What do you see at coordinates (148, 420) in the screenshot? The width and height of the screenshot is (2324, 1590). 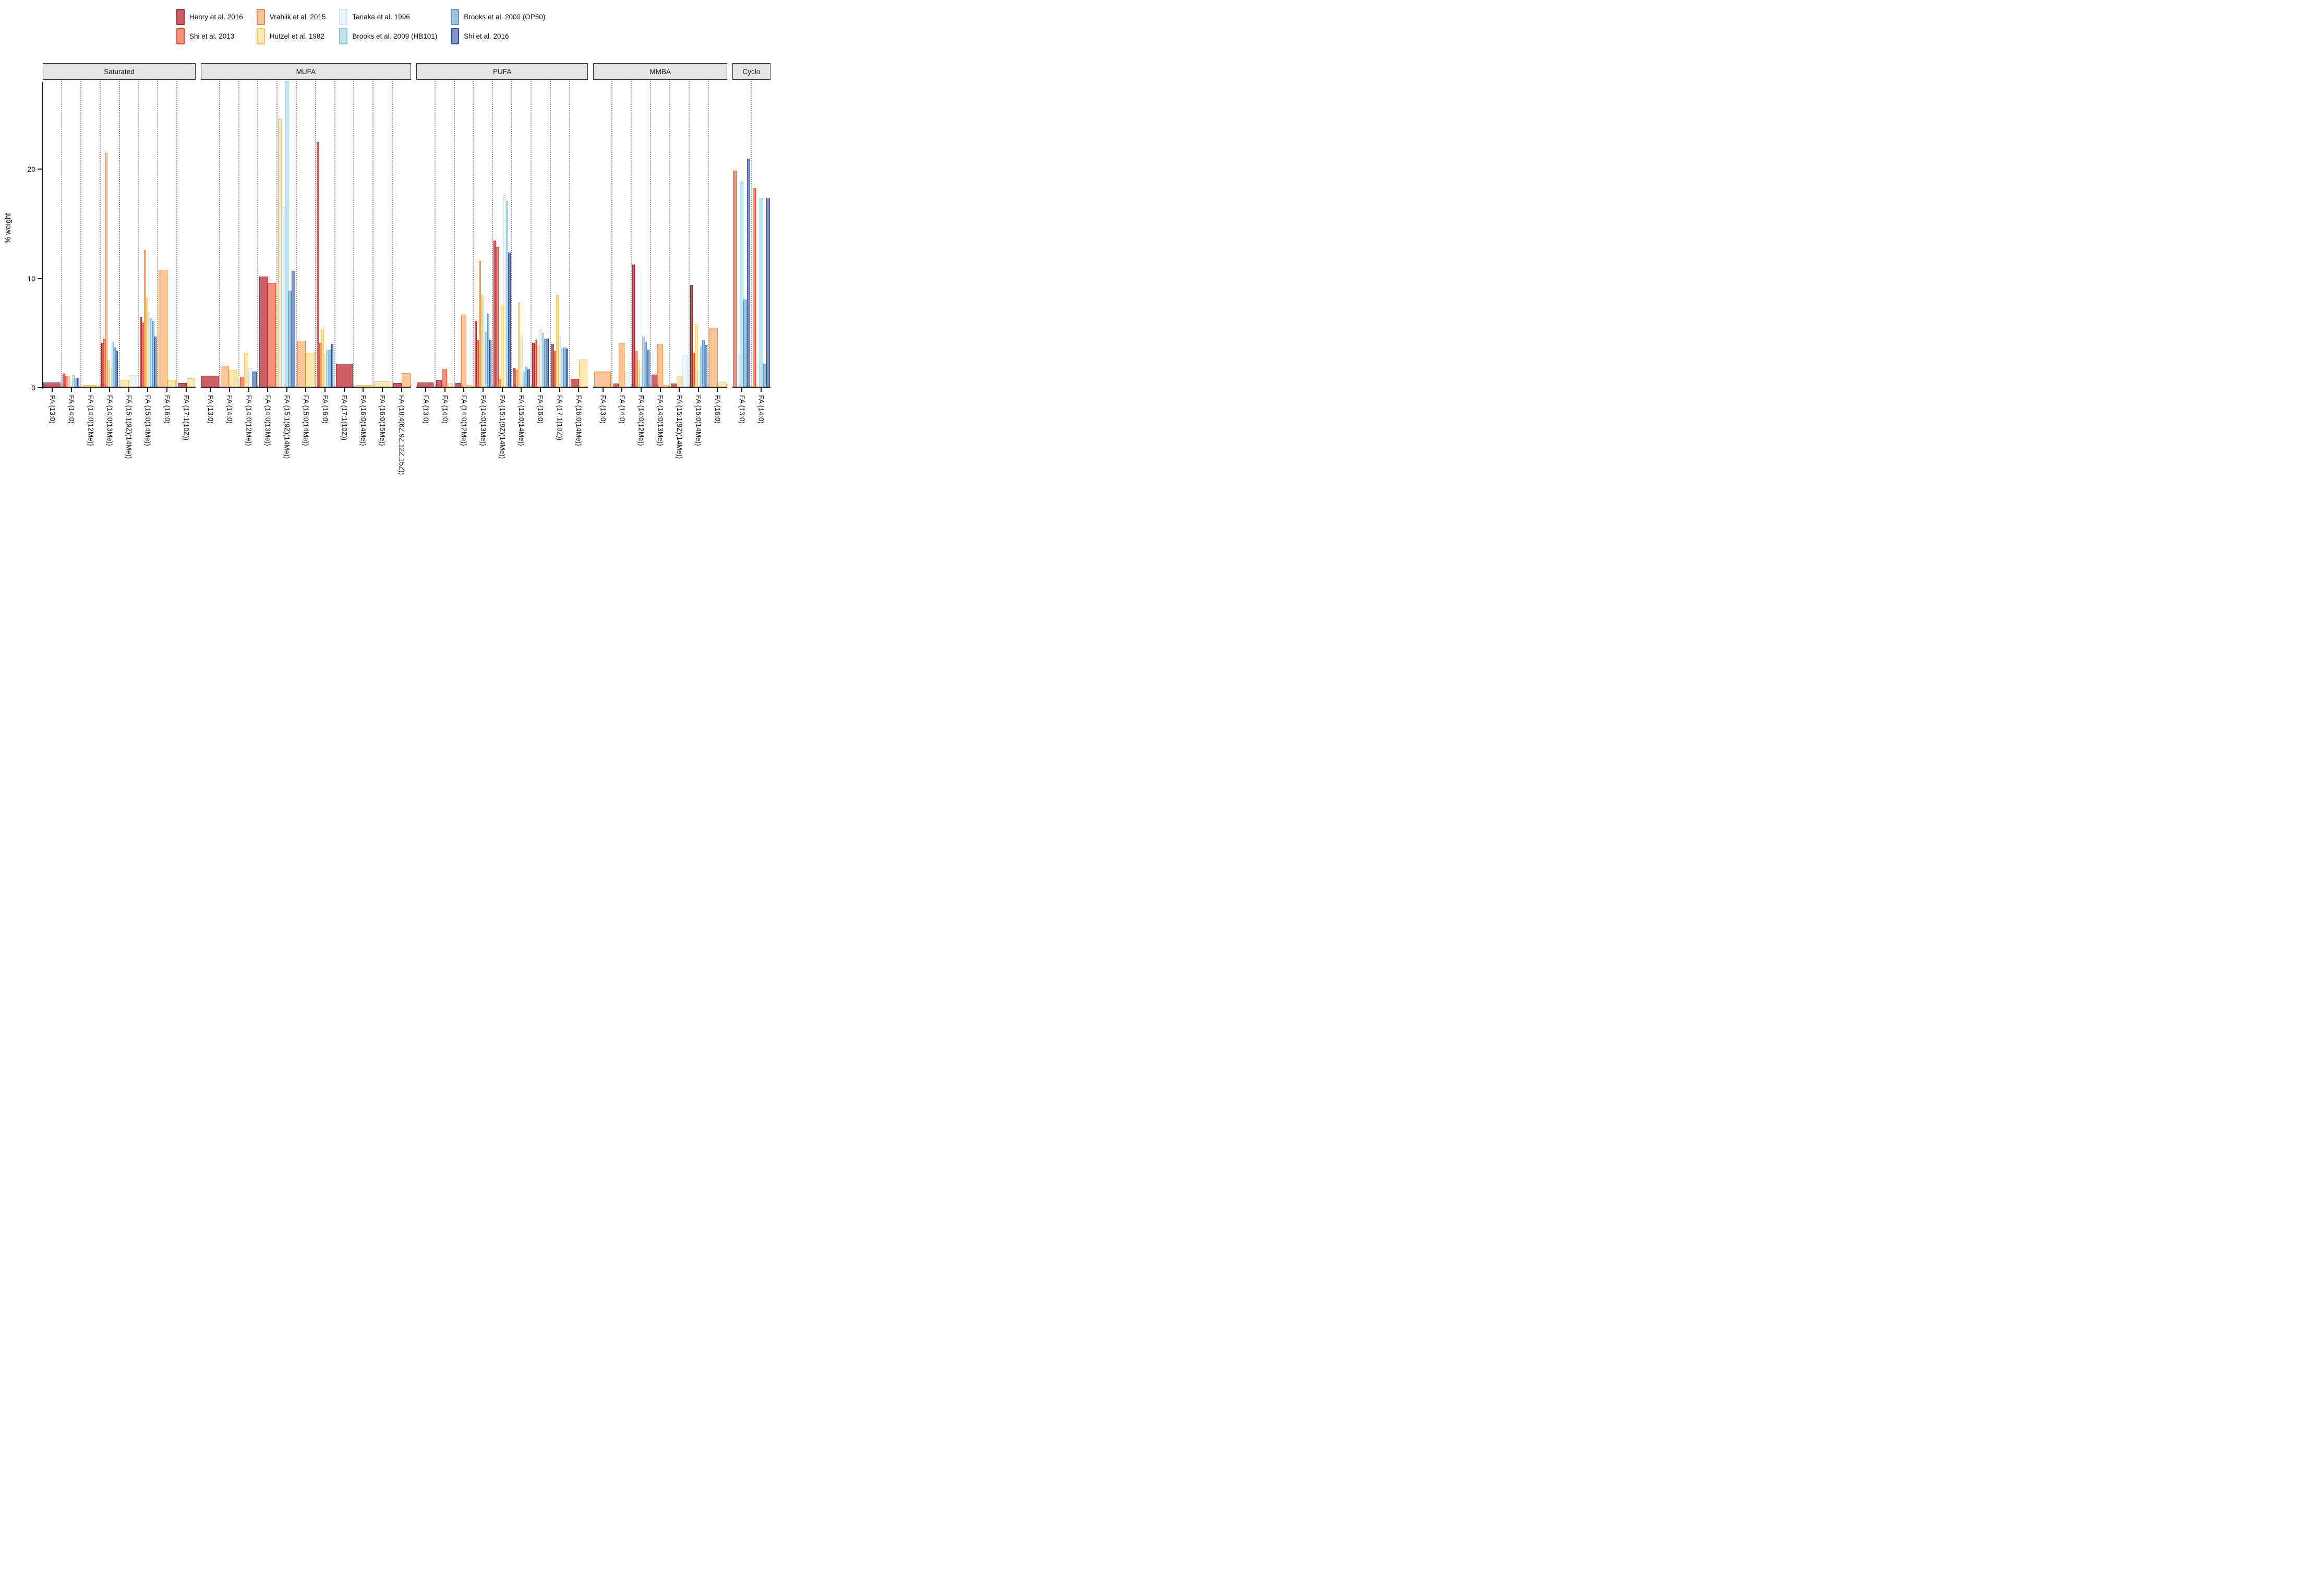 I see `x-label: FA (15:0(14Me))` at bounding box center [148, 420].